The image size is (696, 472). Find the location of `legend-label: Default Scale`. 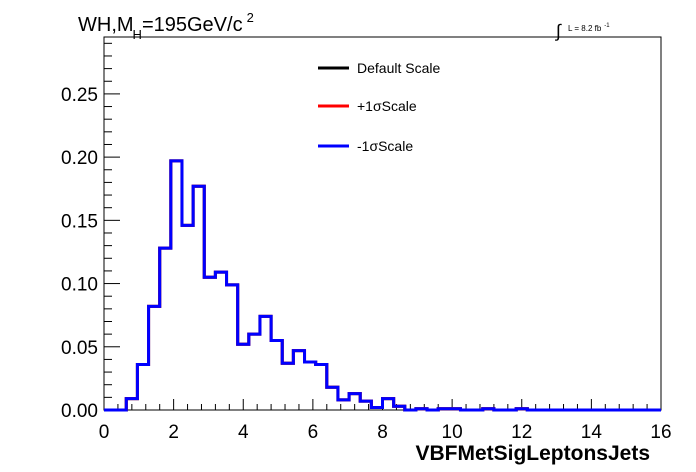

legend-label: Default Scale is located at coordinates (398, 68).